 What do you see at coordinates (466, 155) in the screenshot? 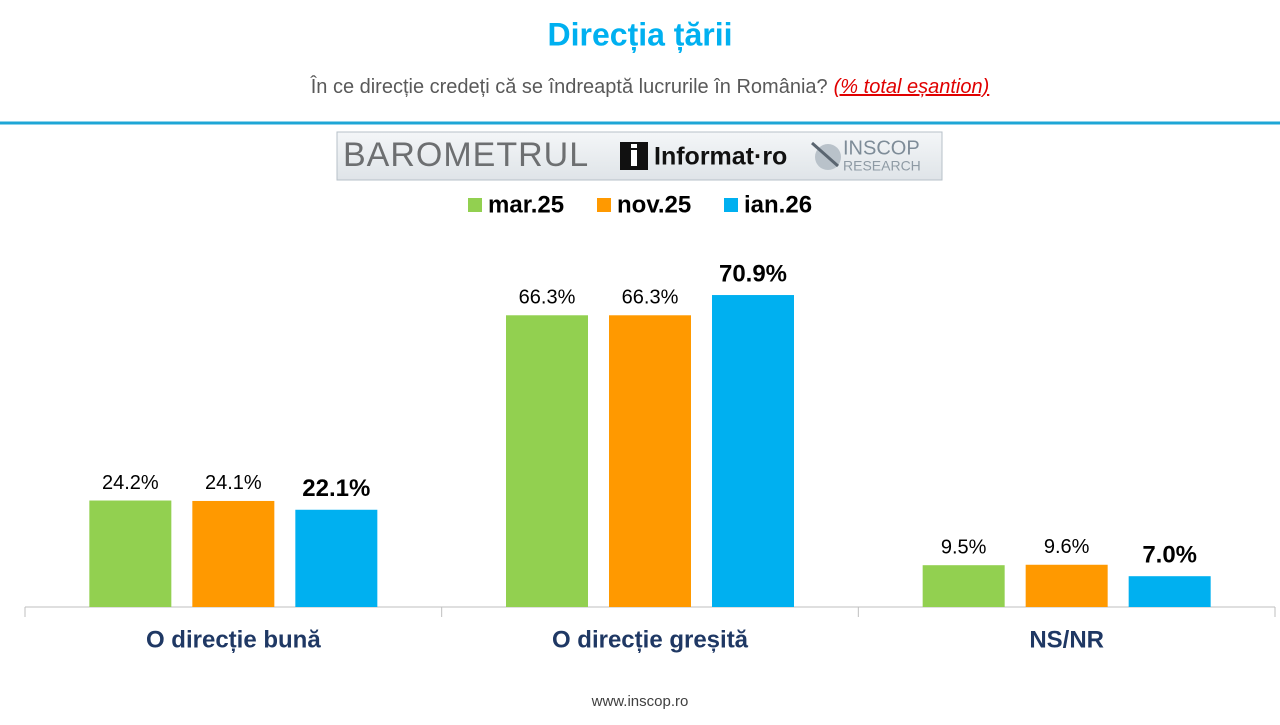
I see `logo-text: BAROMETRUL` at bounding box center [466, 155].